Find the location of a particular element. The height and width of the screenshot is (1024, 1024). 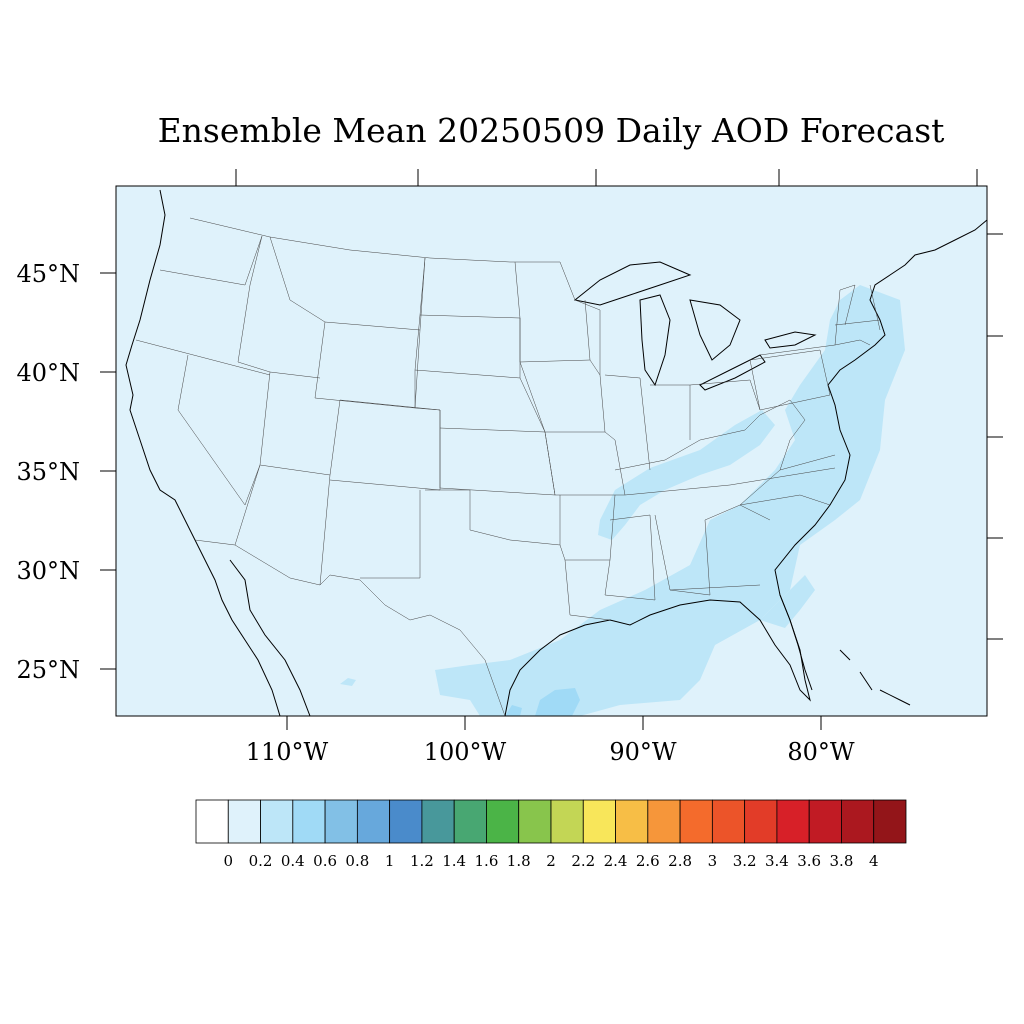

colorbar-label: 1 is located at coordinates (390, 861).